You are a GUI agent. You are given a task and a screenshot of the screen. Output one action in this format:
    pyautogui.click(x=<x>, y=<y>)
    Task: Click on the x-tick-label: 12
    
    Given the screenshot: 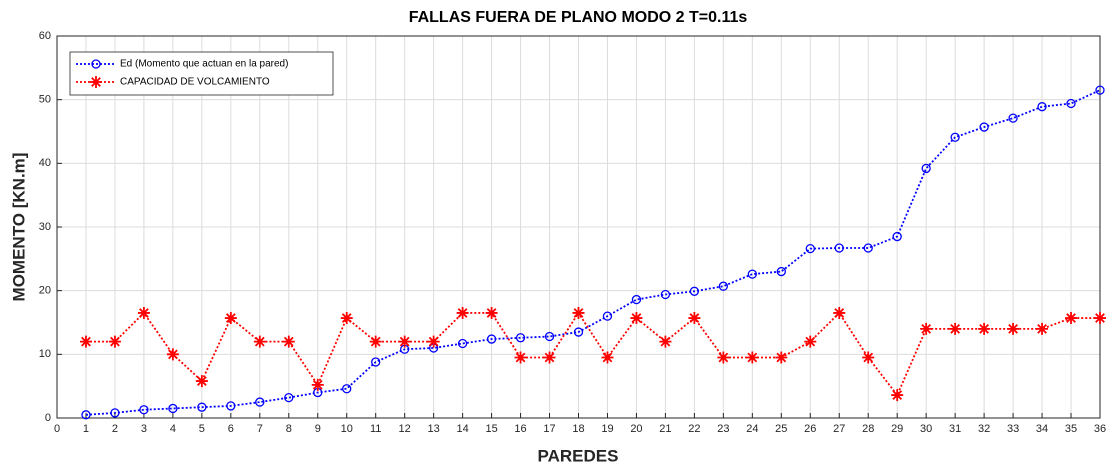 What is the action you would take?
    pyautogui.click(x=405, y=429)
    